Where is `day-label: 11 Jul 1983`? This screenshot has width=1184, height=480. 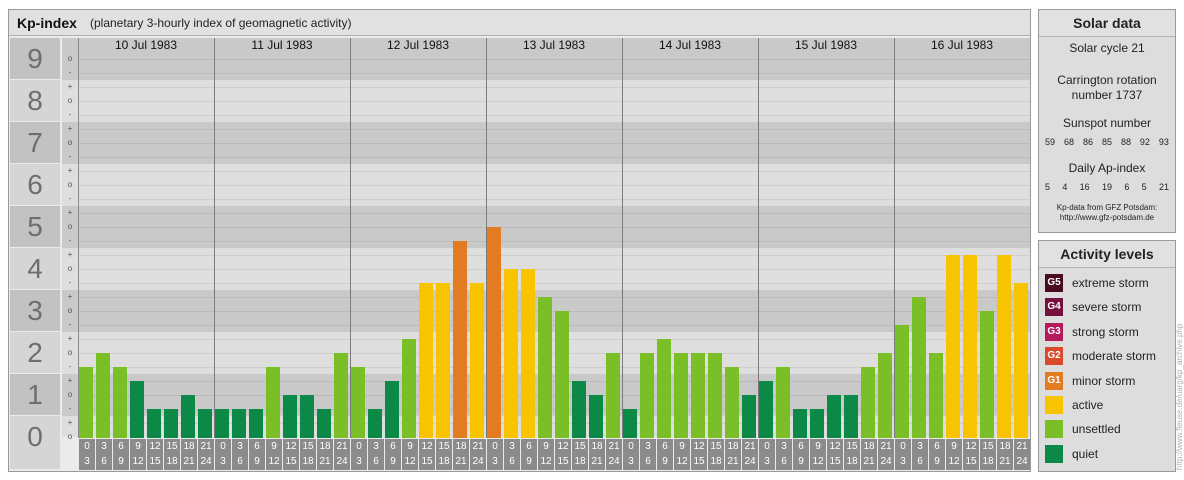
day-label: 11 Jul 1983 is located at coordinates (282, 45).